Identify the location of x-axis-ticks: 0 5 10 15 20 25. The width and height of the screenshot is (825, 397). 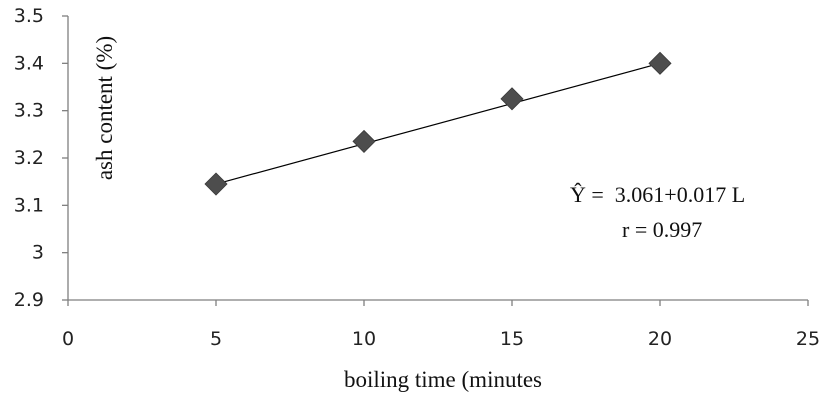
(441, 325).